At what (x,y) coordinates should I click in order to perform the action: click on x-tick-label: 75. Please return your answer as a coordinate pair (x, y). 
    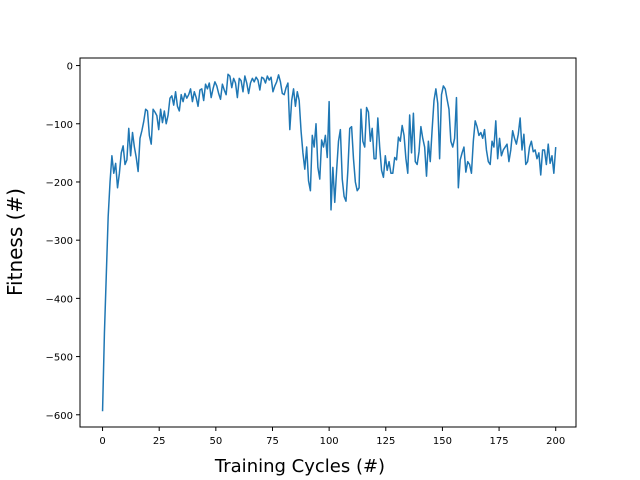
    Looking at the image, I should click on (272, 441).